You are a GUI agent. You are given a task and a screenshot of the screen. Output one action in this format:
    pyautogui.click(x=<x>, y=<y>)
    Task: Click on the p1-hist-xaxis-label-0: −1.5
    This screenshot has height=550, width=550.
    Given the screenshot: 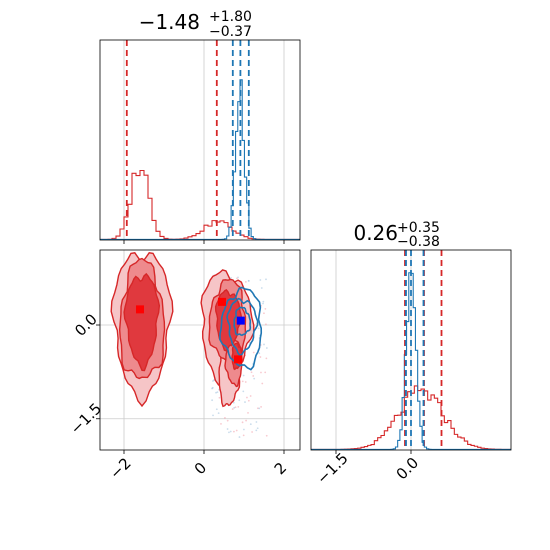 What is the action you would take?
    pyautogui.click(x=332, y=468)
    